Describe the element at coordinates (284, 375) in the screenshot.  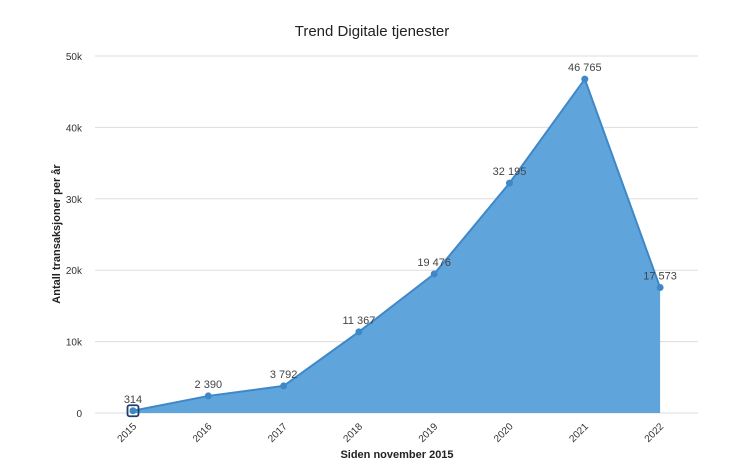
I see `data-label: 3 792` at that location.